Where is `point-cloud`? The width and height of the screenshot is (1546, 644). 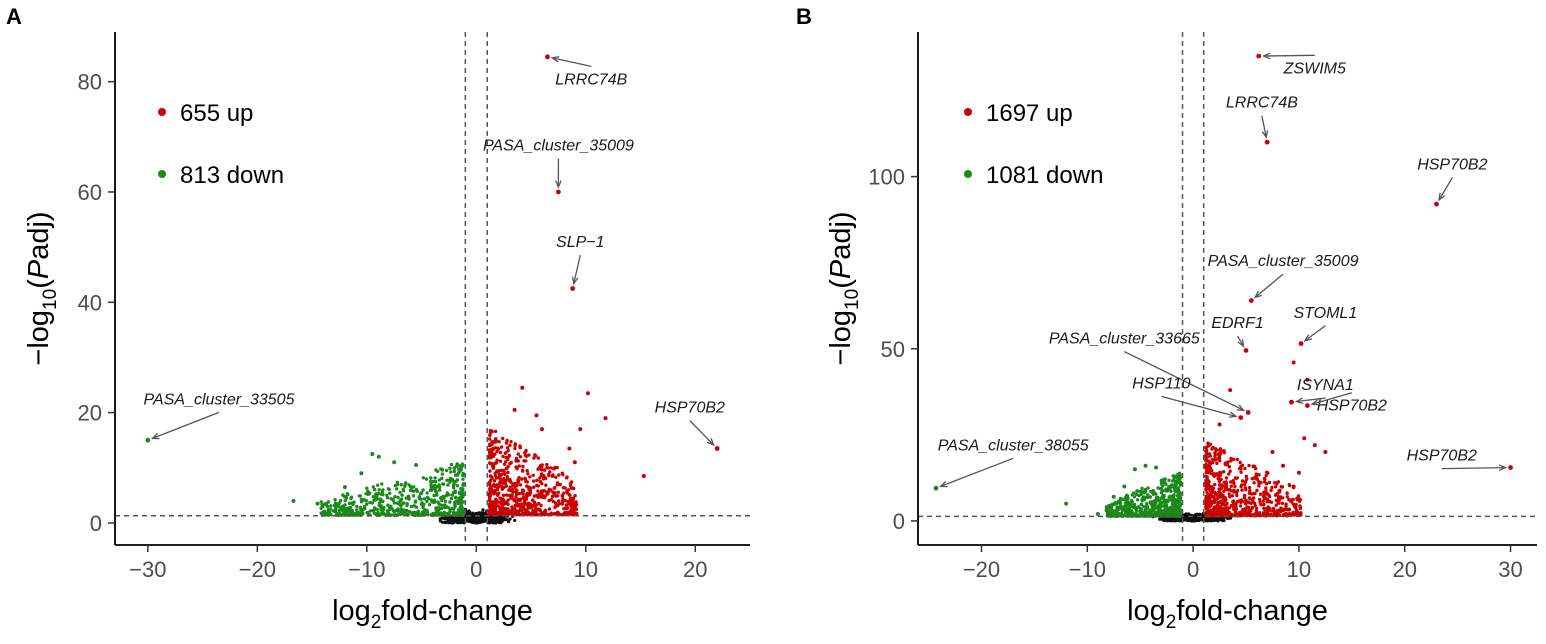
point-cloud is located at coordinates (1196, 441).